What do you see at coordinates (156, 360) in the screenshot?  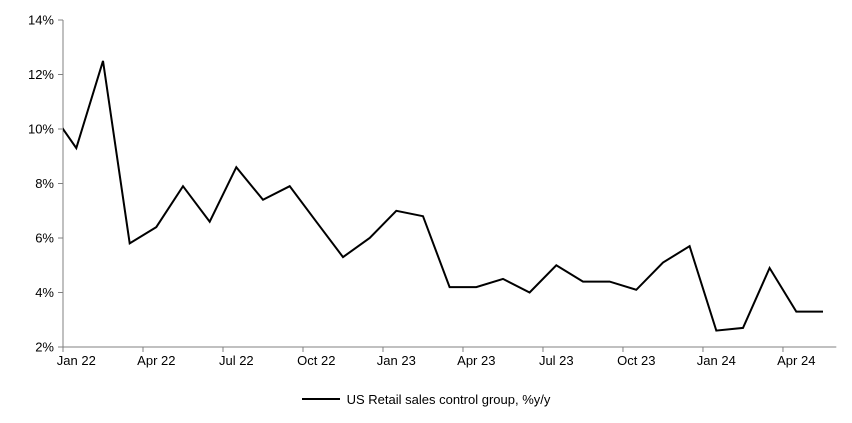 I see `x-tick-label: Apr 22` at bounding box center [156, 360].